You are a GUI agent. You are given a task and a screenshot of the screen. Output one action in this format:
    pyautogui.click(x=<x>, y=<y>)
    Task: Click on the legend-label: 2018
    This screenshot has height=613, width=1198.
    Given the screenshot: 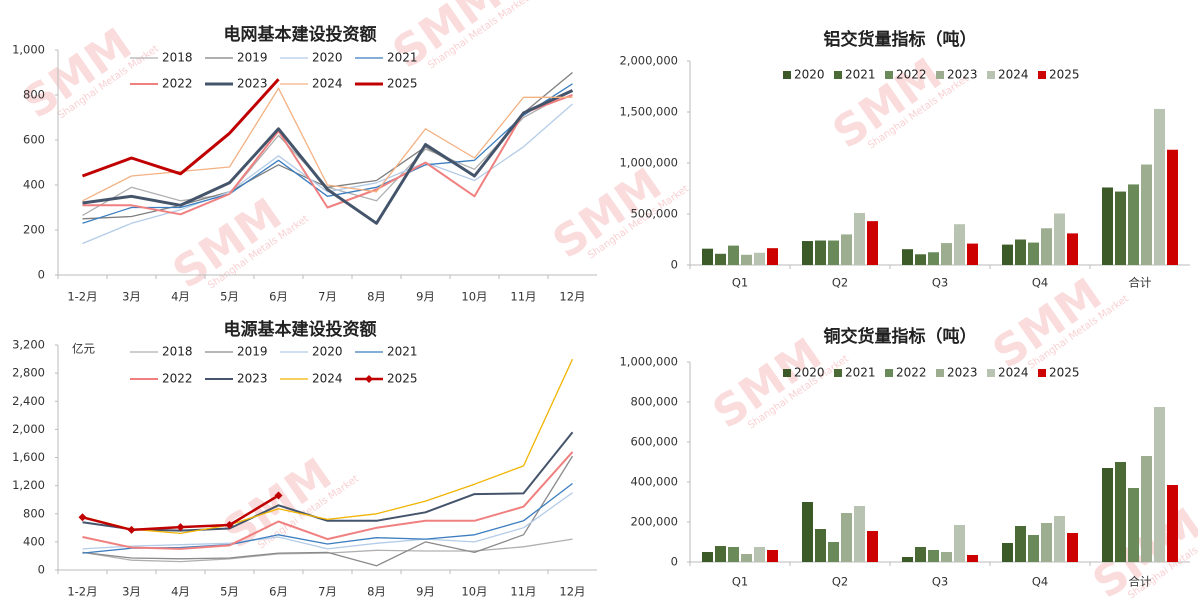 What is the action you would take?
    pyautogui.click(x=177, y=58)
    